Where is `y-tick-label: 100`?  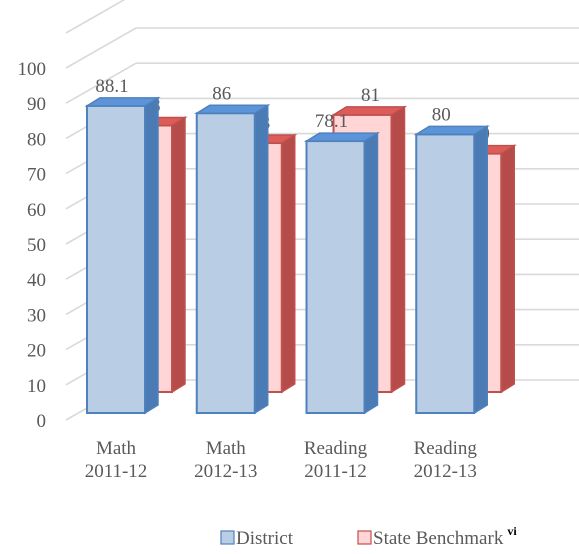 y-tick-label: 100 is located at coordinates (32, 69).